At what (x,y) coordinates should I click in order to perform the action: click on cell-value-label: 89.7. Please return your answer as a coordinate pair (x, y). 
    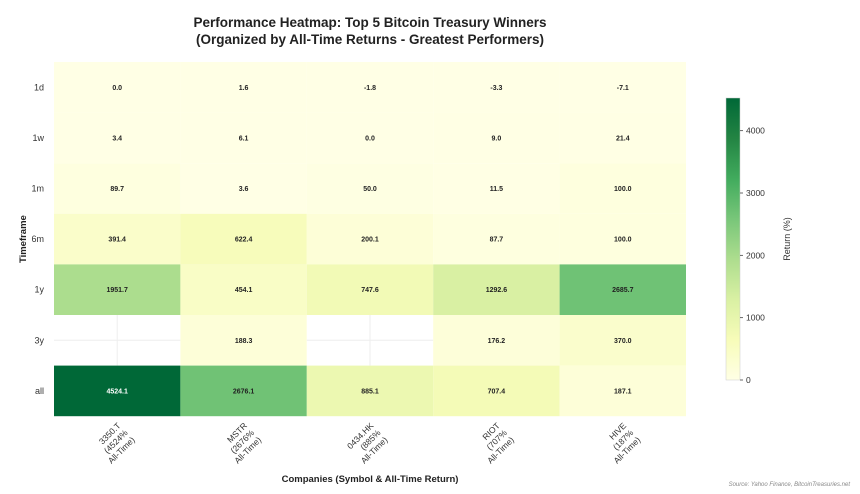
    Looking at the image, I should click on (117, 189).